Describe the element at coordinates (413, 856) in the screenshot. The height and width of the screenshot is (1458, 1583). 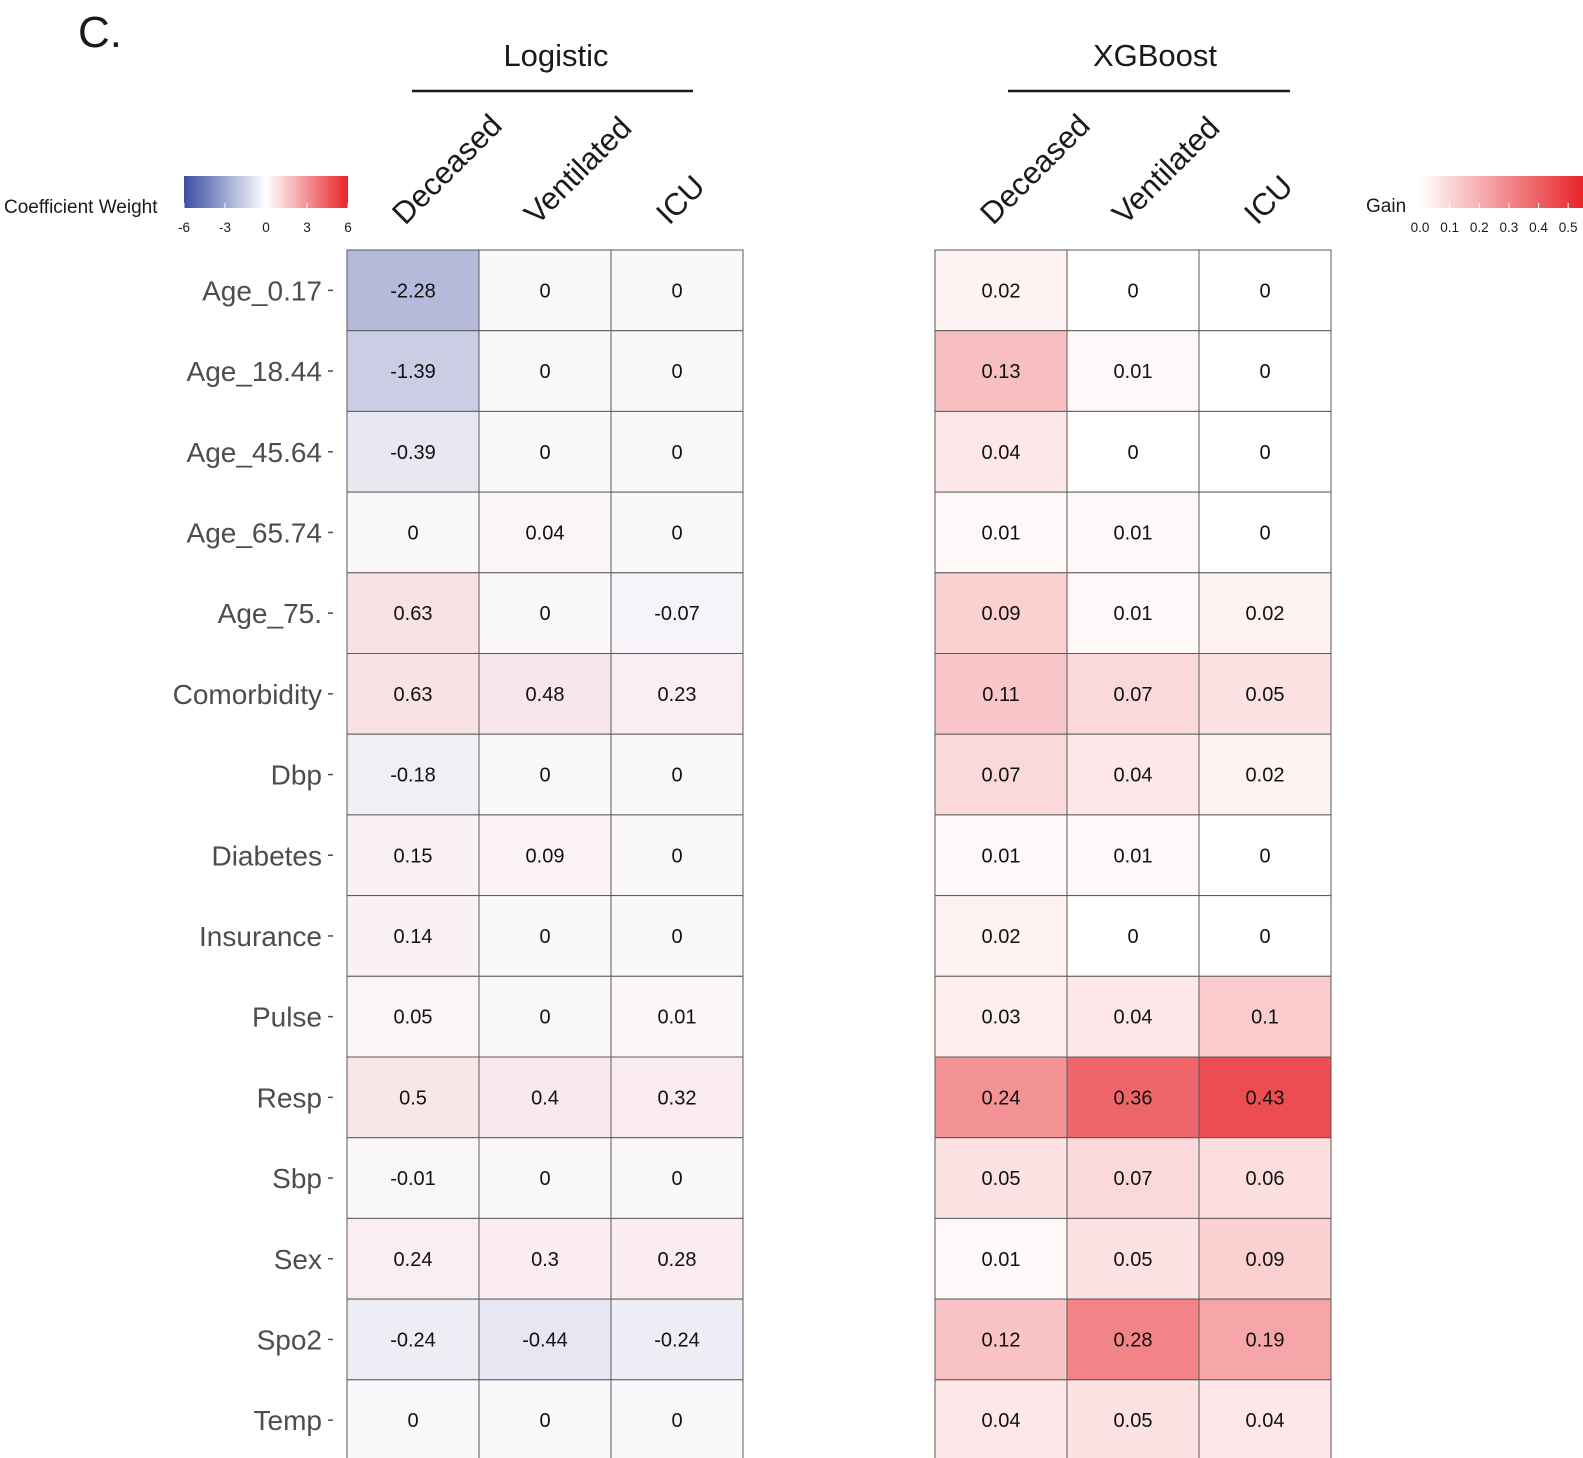
I see `cell-value-label: 0.15` at that location.